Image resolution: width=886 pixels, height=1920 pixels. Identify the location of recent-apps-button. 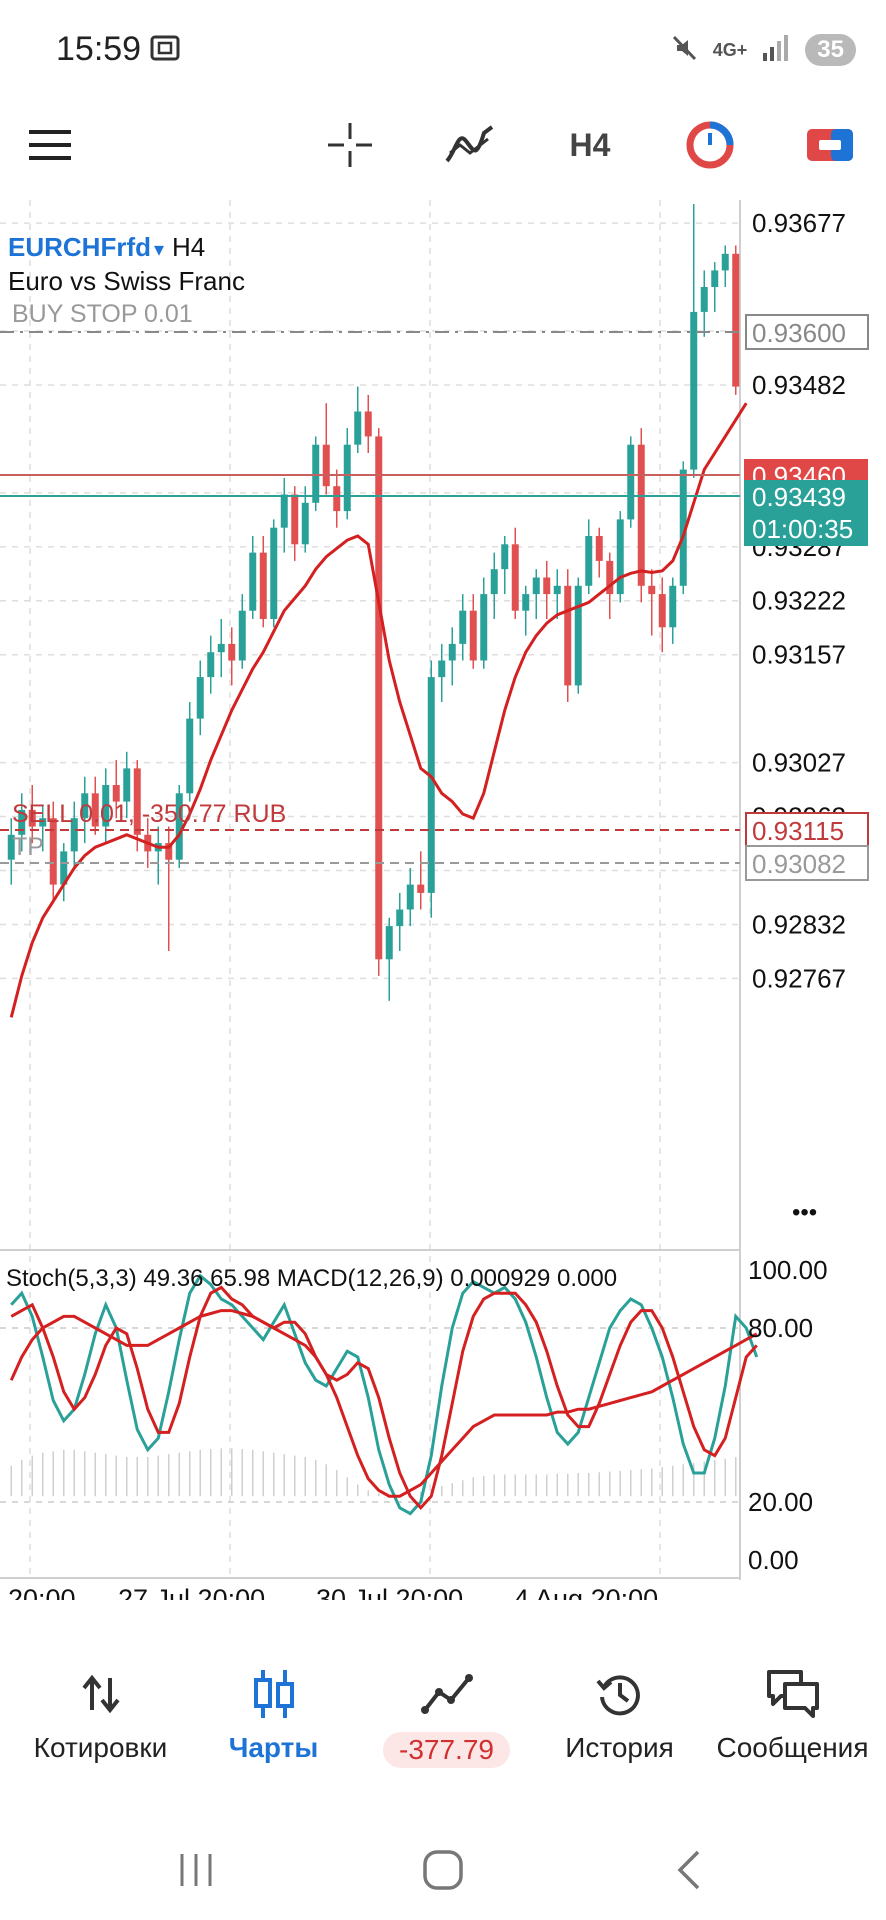
(196, 1870).